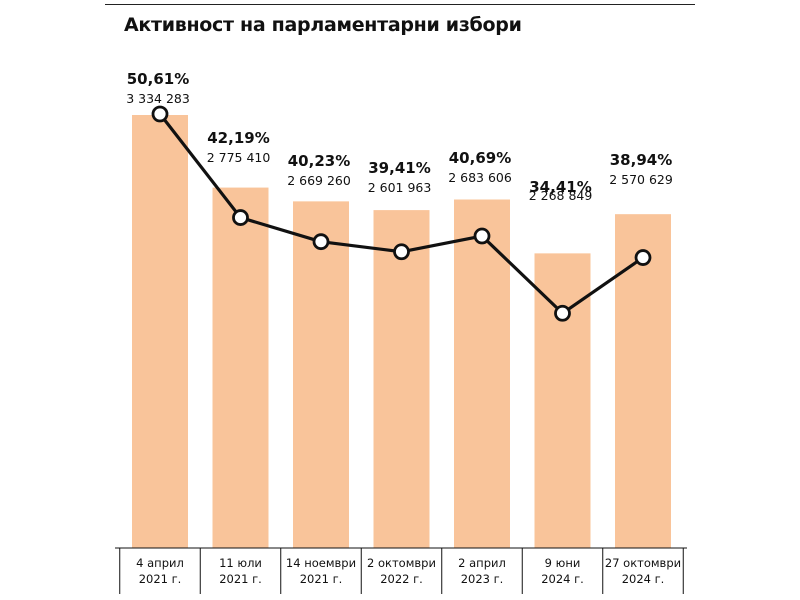  What do you see at coordinates (400, 187) in the screenshot?
I see `voters-label-3: 2 601 963` at bounding box center [400, 187].